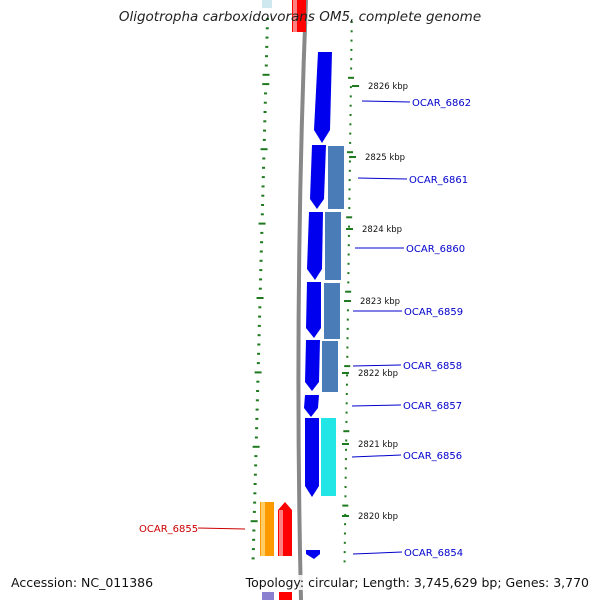  What do you see at coordinates (276, 551) in the screenshot?
I see `cds-track-reverse` at bounding box center [276, 551].